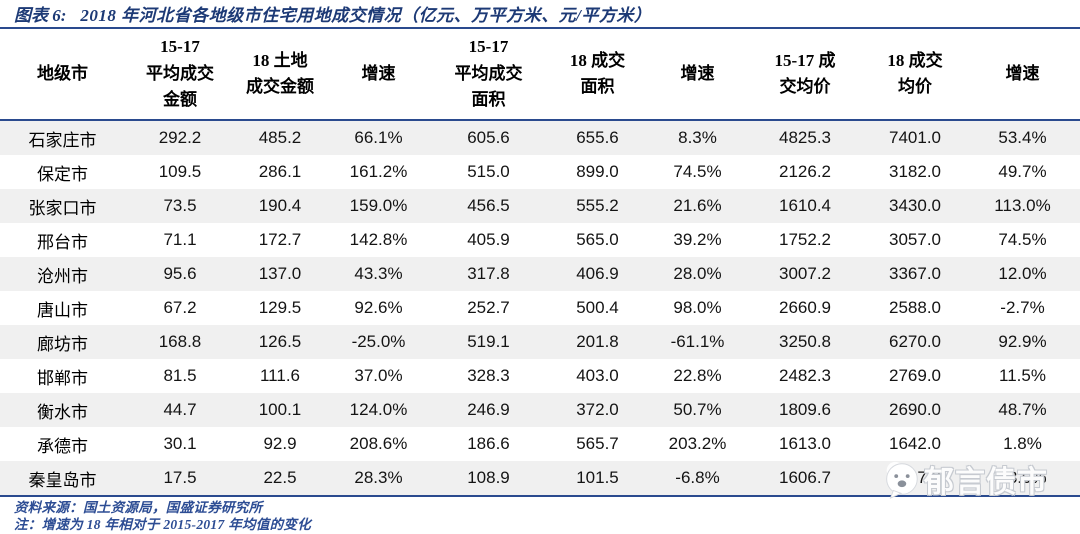  What do you see at coordinates (597, 73) in the screenshot?
I see `col-header-18-area: 18 成交 面积` at bounding box center [597, 73].